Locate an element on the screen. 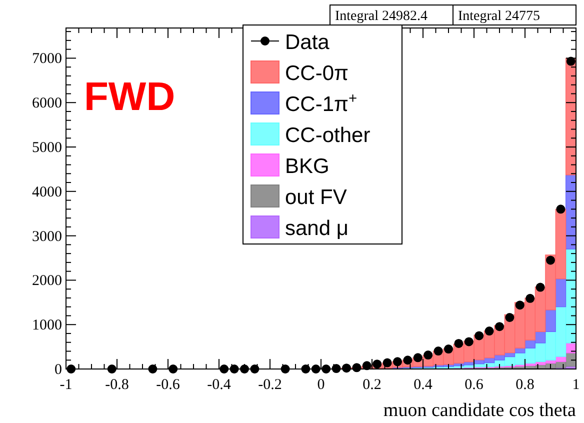  x-tick-label: -1 is located at coordinates (66, 385).